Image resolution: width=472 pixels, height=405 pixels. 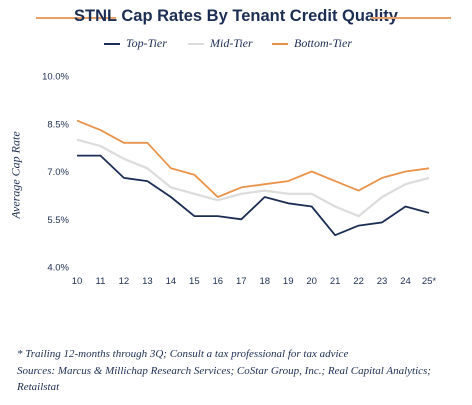 I want to click on x-tick-label: 15, so click(x=194, y=281).